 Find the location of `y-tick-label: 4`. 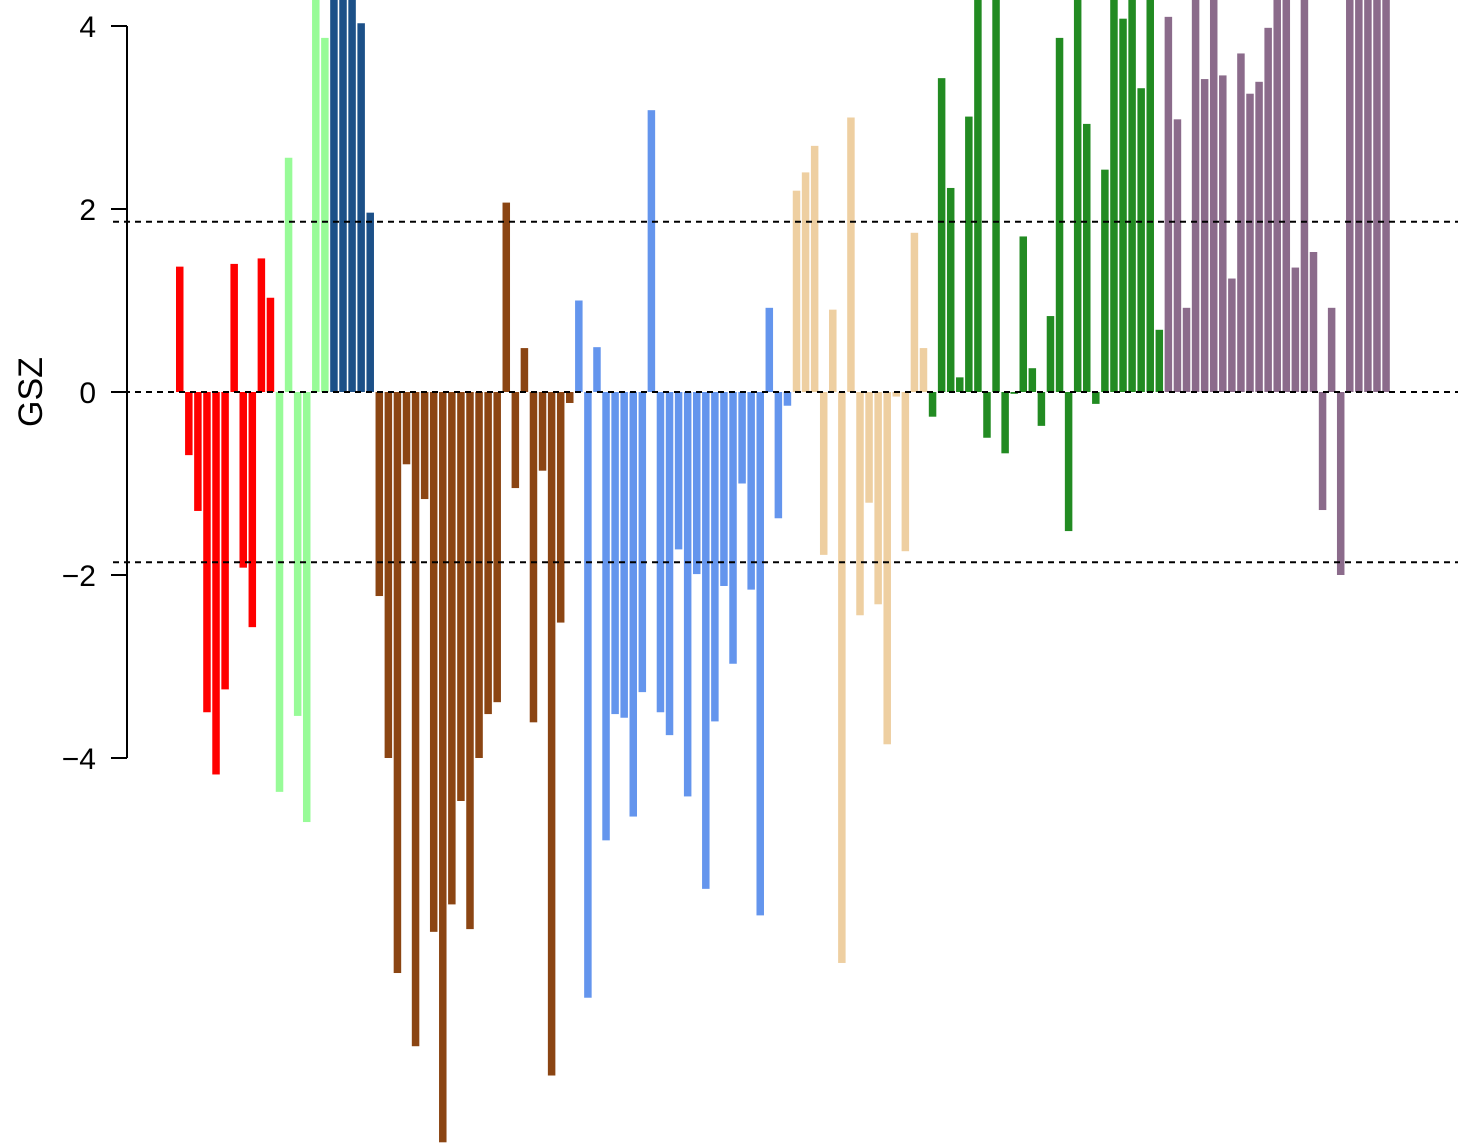

y-tick-label: 4 is located at coordinates (87, 27).